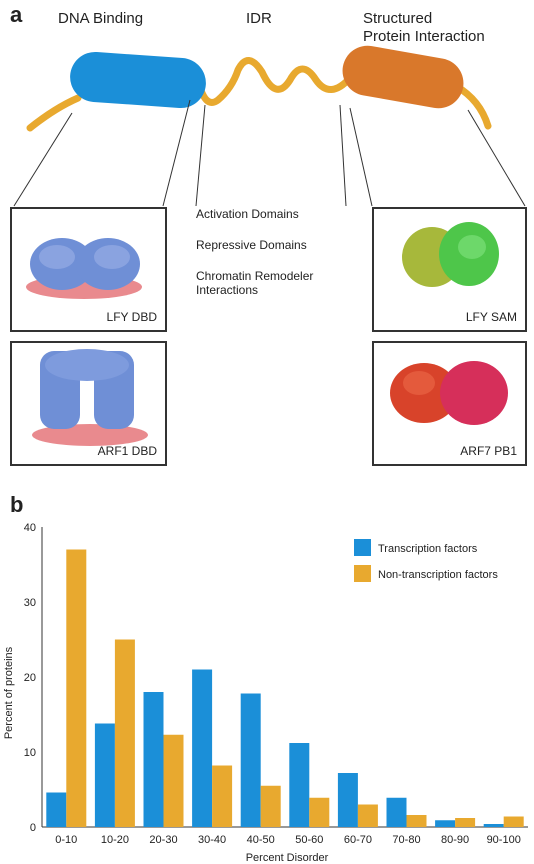  I want to click on dna-binding-domain, so click(138, 80).